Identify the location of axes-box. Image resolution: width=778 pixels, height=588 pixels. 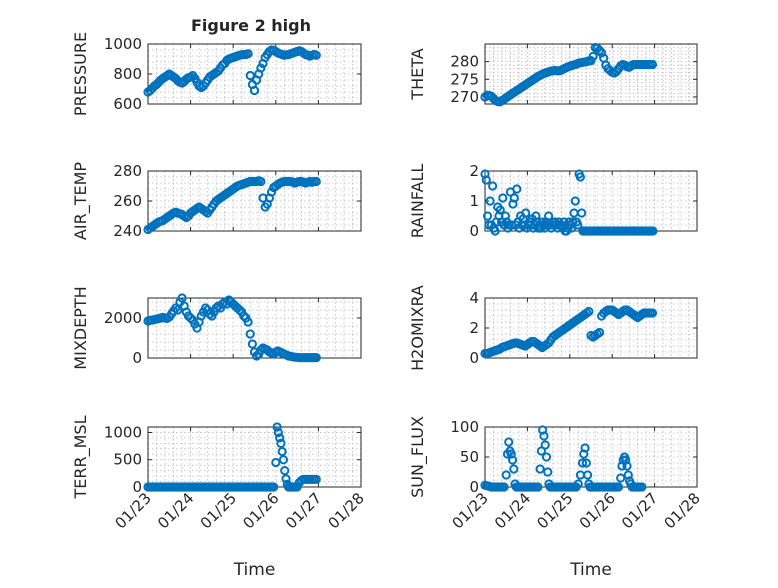
(591, 74).